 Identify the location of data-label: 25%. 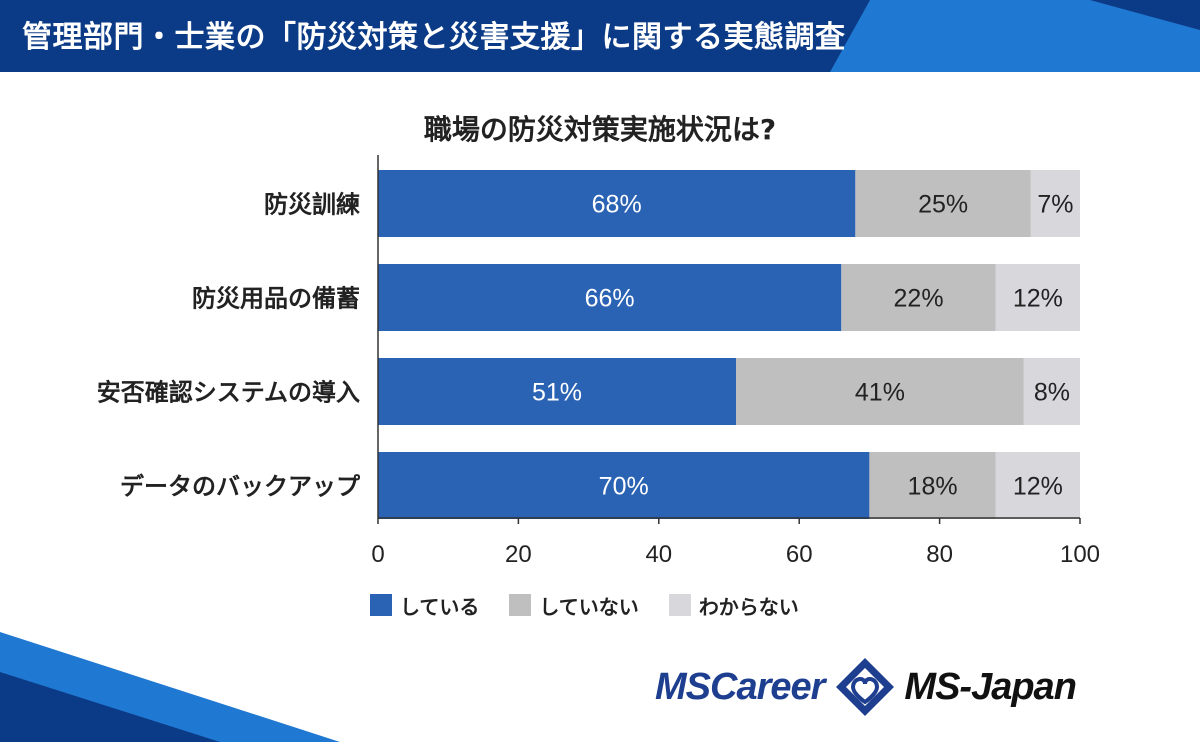
(943, 205).